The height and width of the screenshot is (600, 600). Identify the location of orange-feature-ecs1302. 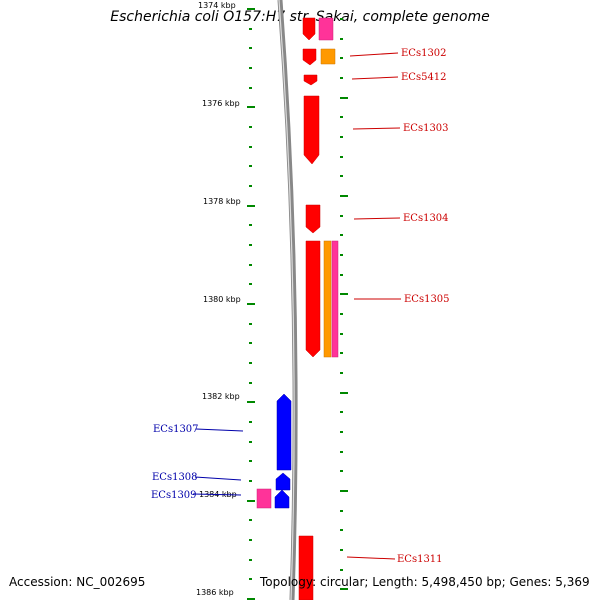
(328, 56).